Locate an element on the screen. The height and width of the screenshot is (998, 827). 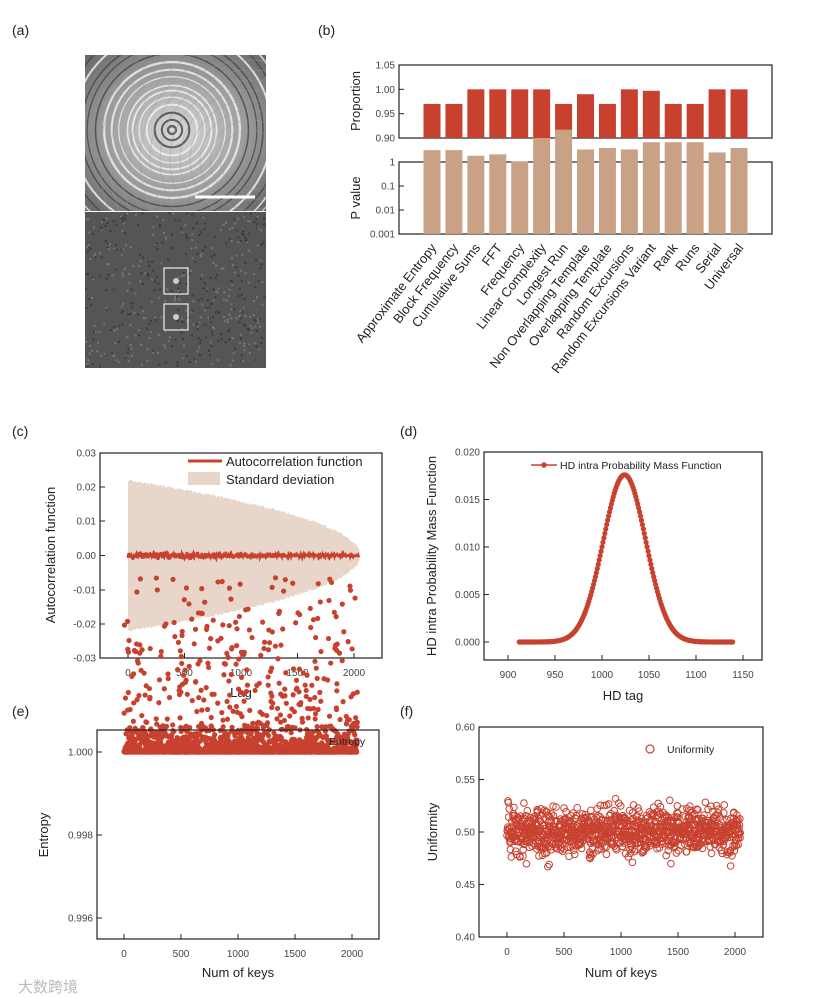
panel-label: (e) is located at coordinates (20, 711).